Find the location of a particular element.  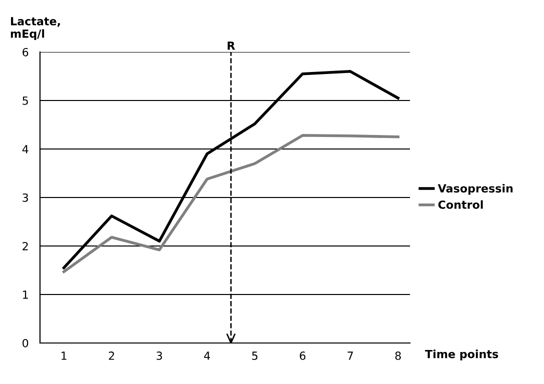

x-tick-label: 6 is located at coordinates (303, 356).